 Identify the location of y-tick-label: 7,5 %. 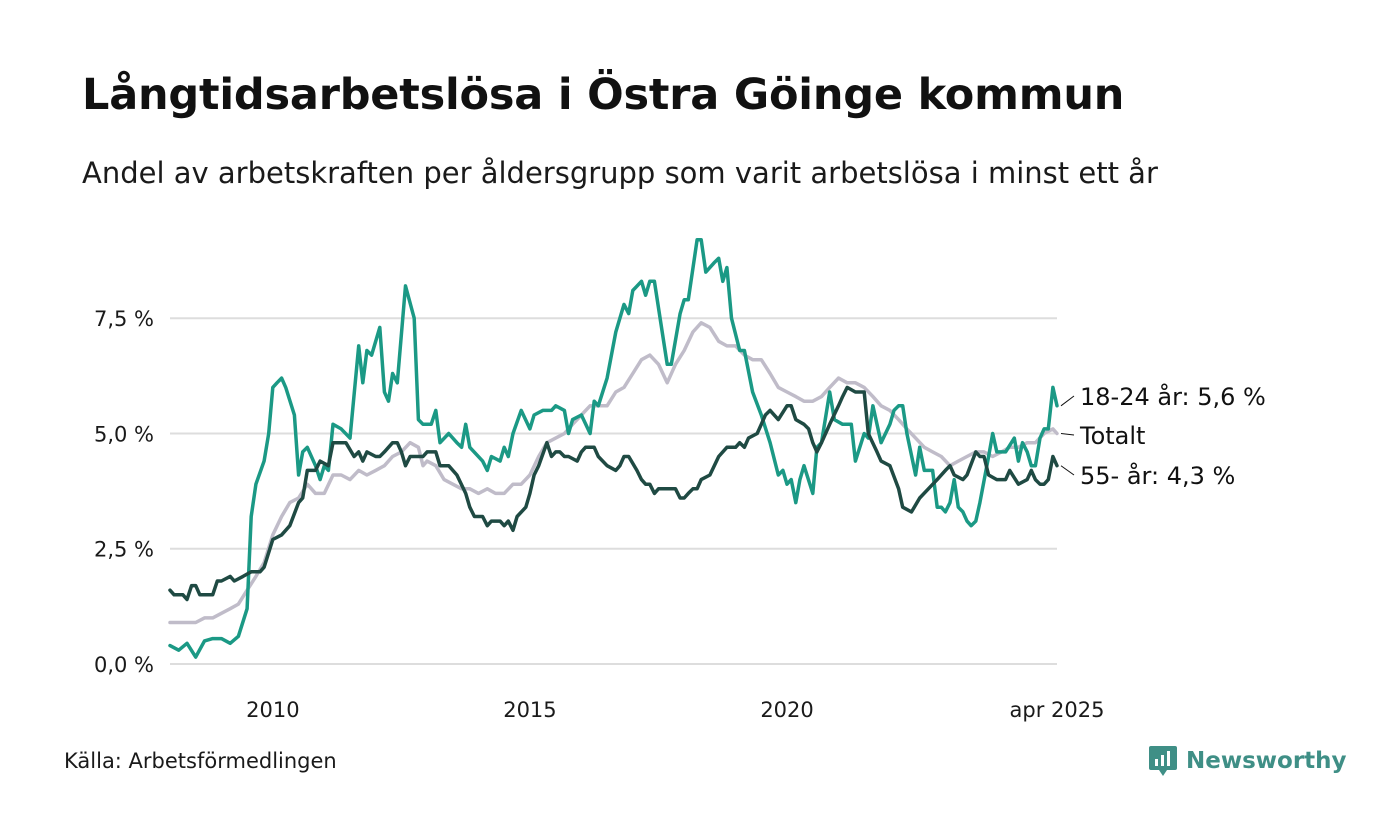
(124, 319).